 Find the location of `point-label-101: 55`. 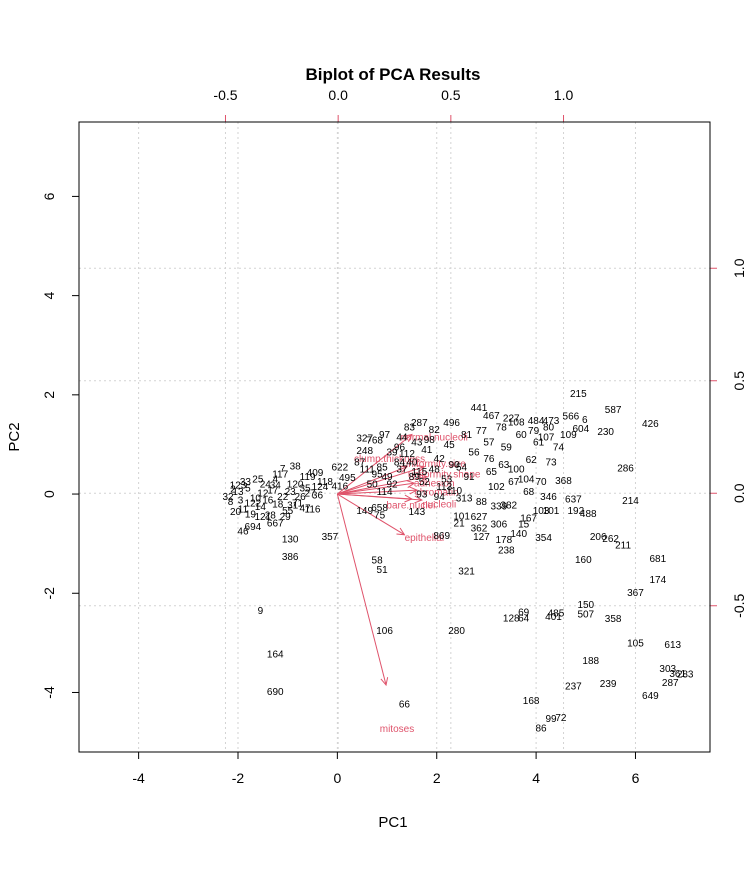

point-label-101: 55 is located at coordinates (288, 511).